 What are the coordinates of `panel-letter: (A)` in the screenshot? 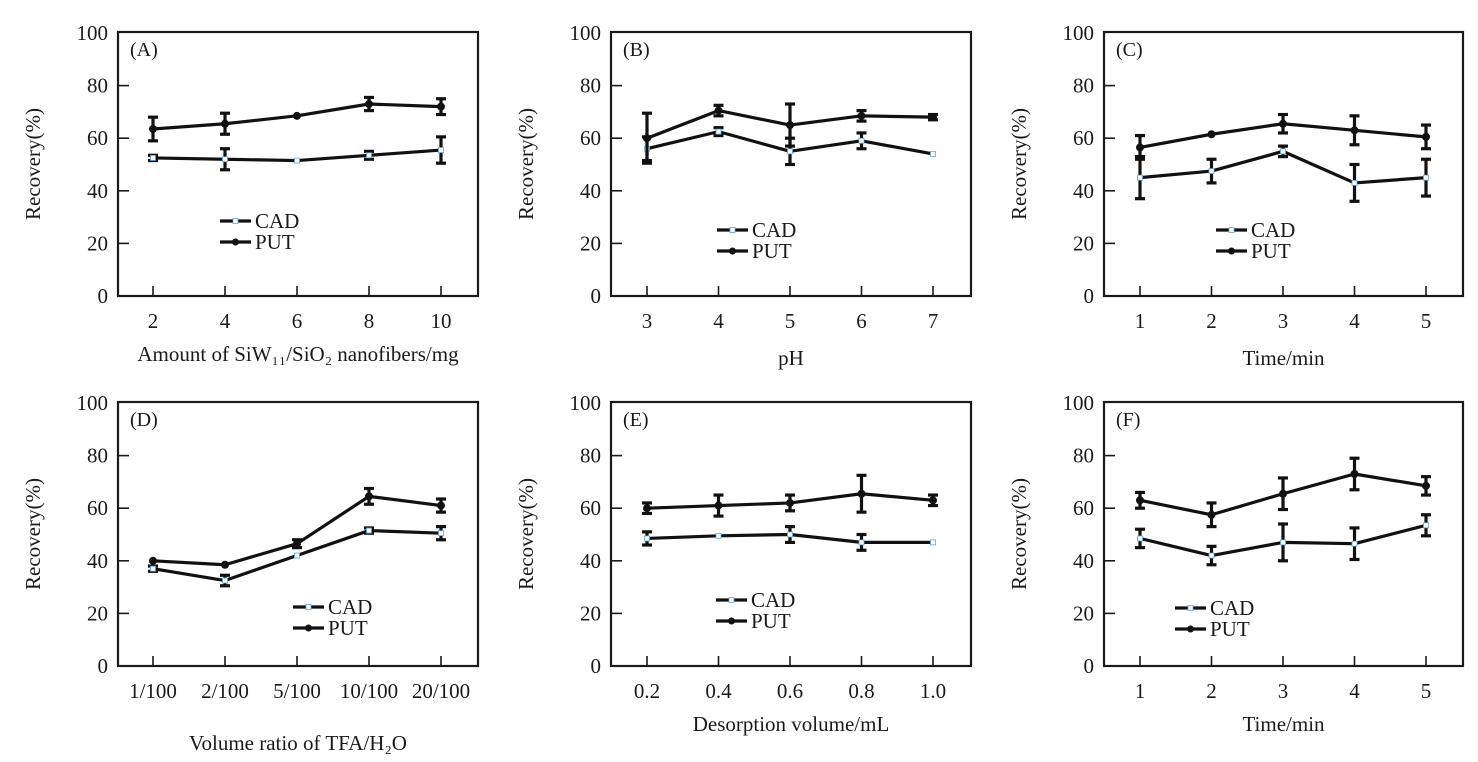 It's located at (144, 50).